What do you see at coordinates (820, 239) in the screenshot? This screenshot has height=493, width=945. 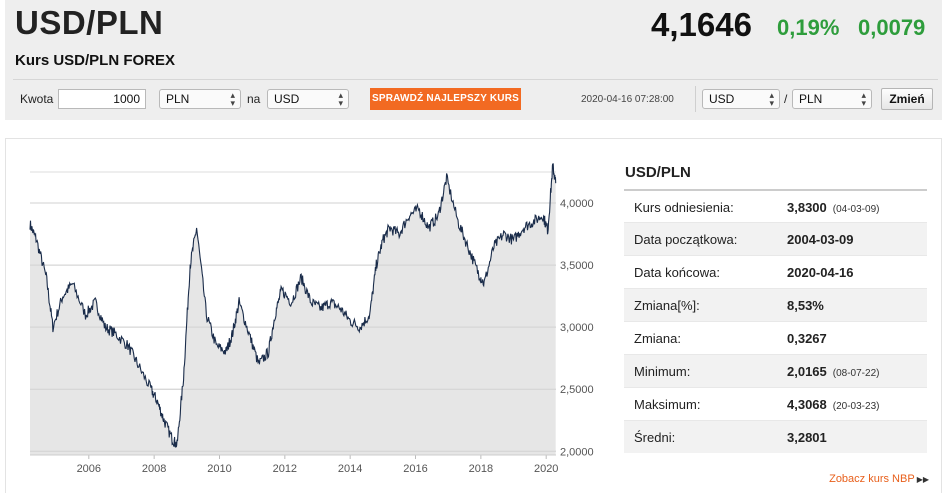 I see `stats-value: 2004-03-09` at bounding box center [820, 239].